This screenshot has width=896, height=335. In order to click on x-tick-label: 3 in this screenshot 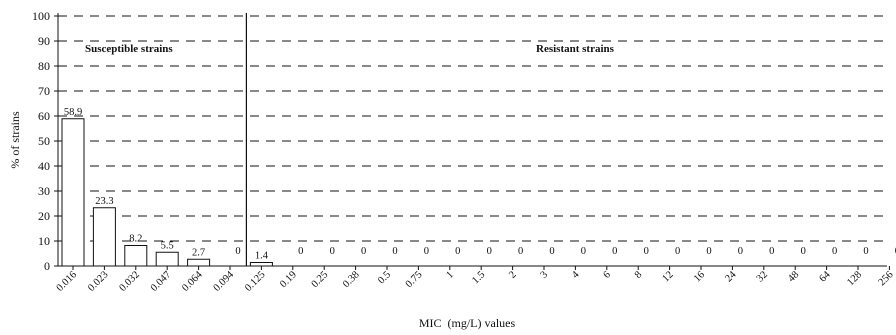, I will do `click(544, 274)`.